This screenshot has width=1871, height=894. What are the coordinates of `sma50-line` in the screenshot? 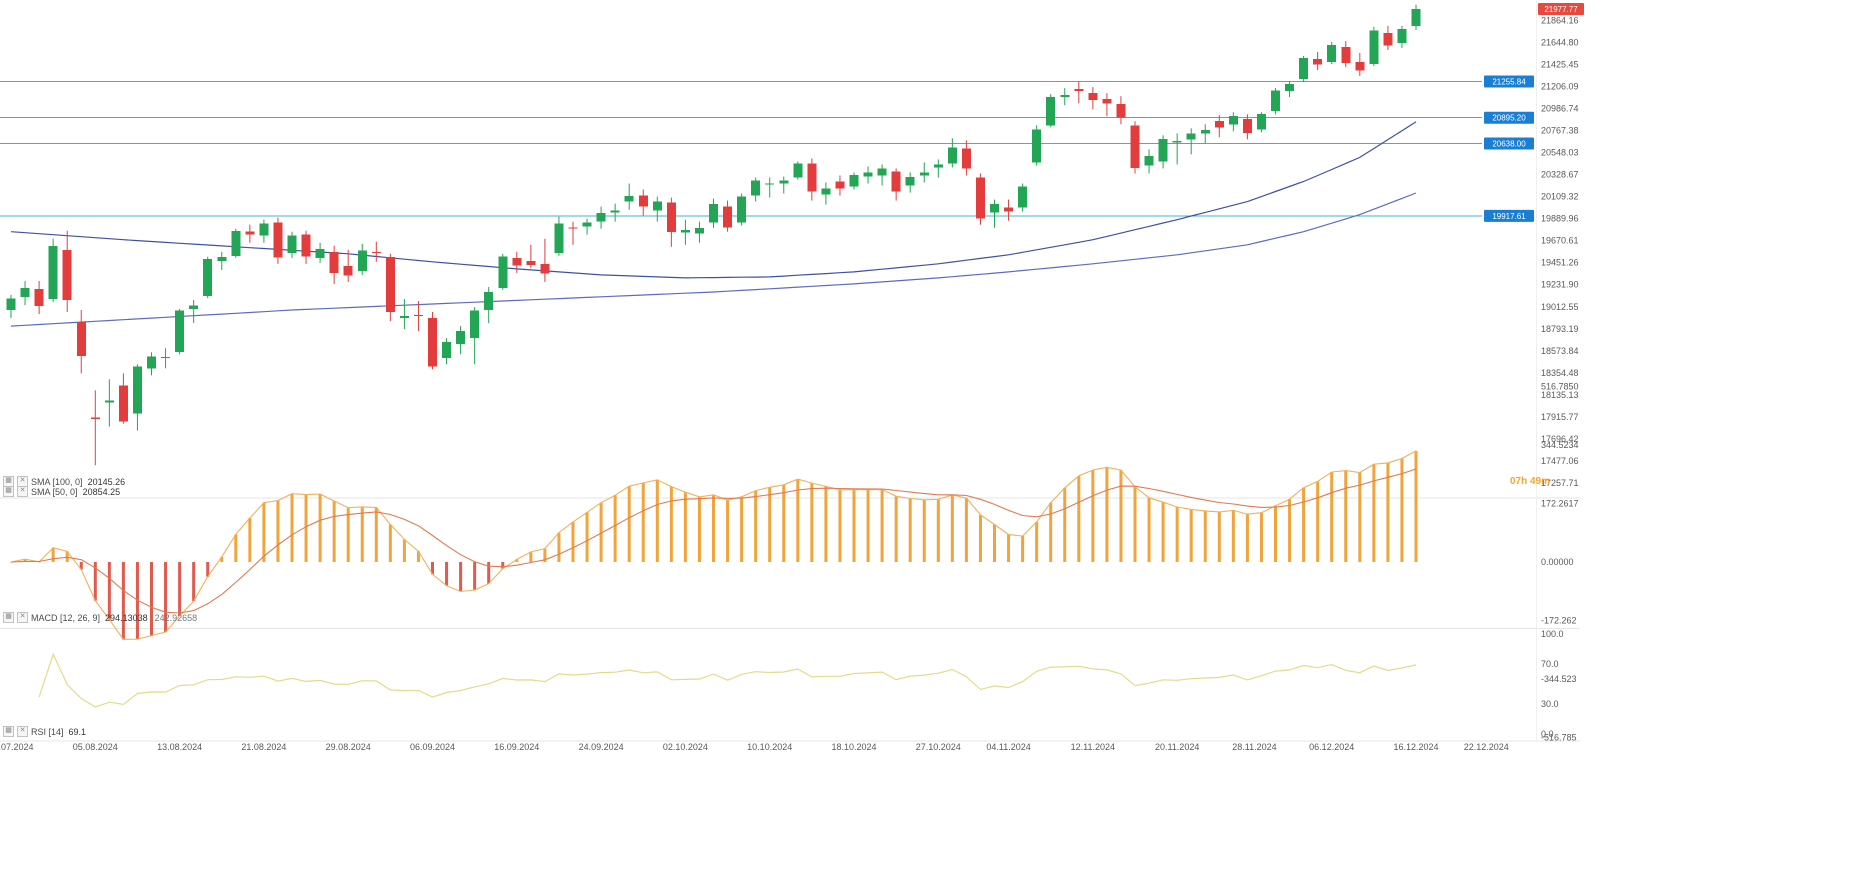 It's located at (713, 200).